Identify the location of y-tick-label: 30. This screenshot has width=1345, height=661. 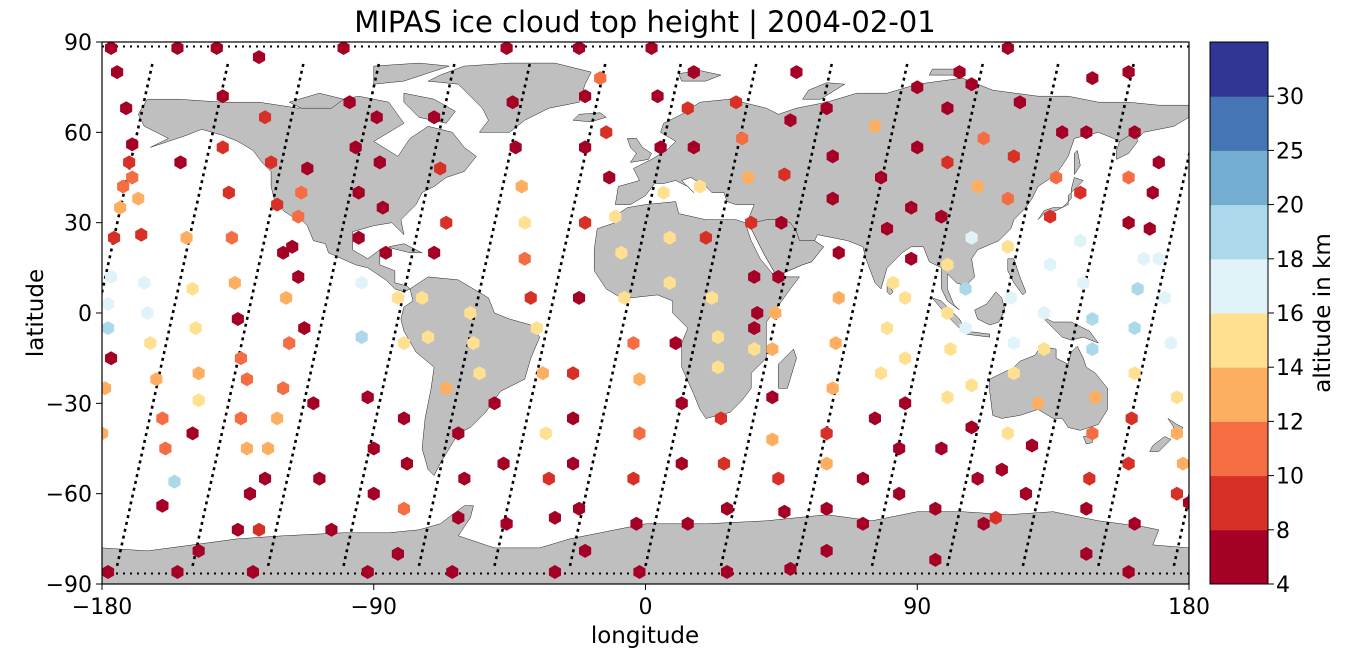
(78, 224).